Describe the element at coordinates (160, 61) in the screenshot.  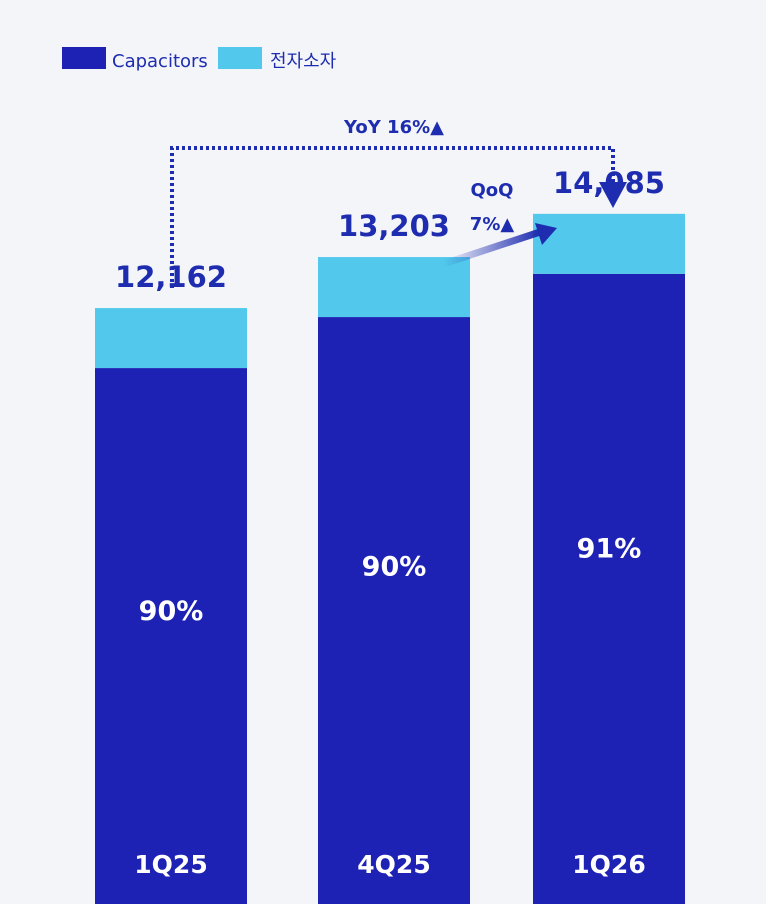
I see `legend-label-capacitors: Capacitors` at that location.